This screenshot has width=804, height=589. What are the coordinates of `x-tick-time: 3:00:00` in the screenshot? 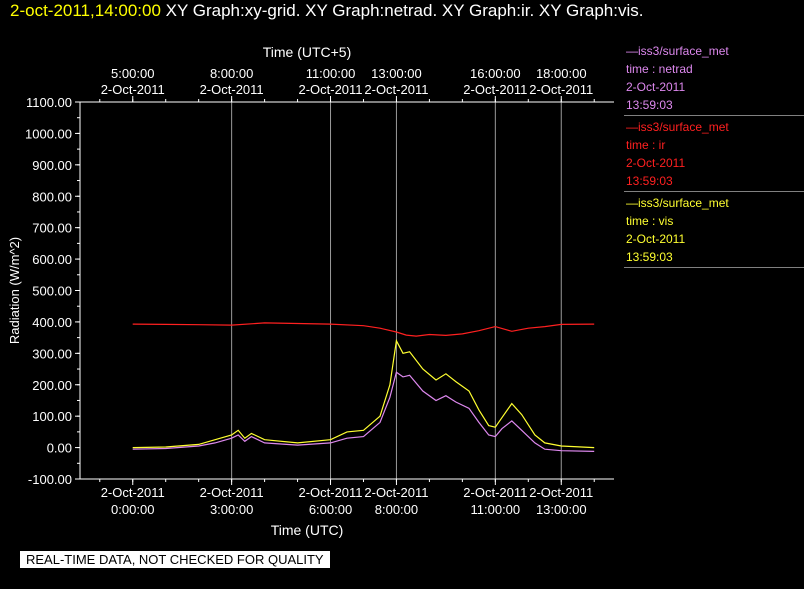 It's located at (231, 509).